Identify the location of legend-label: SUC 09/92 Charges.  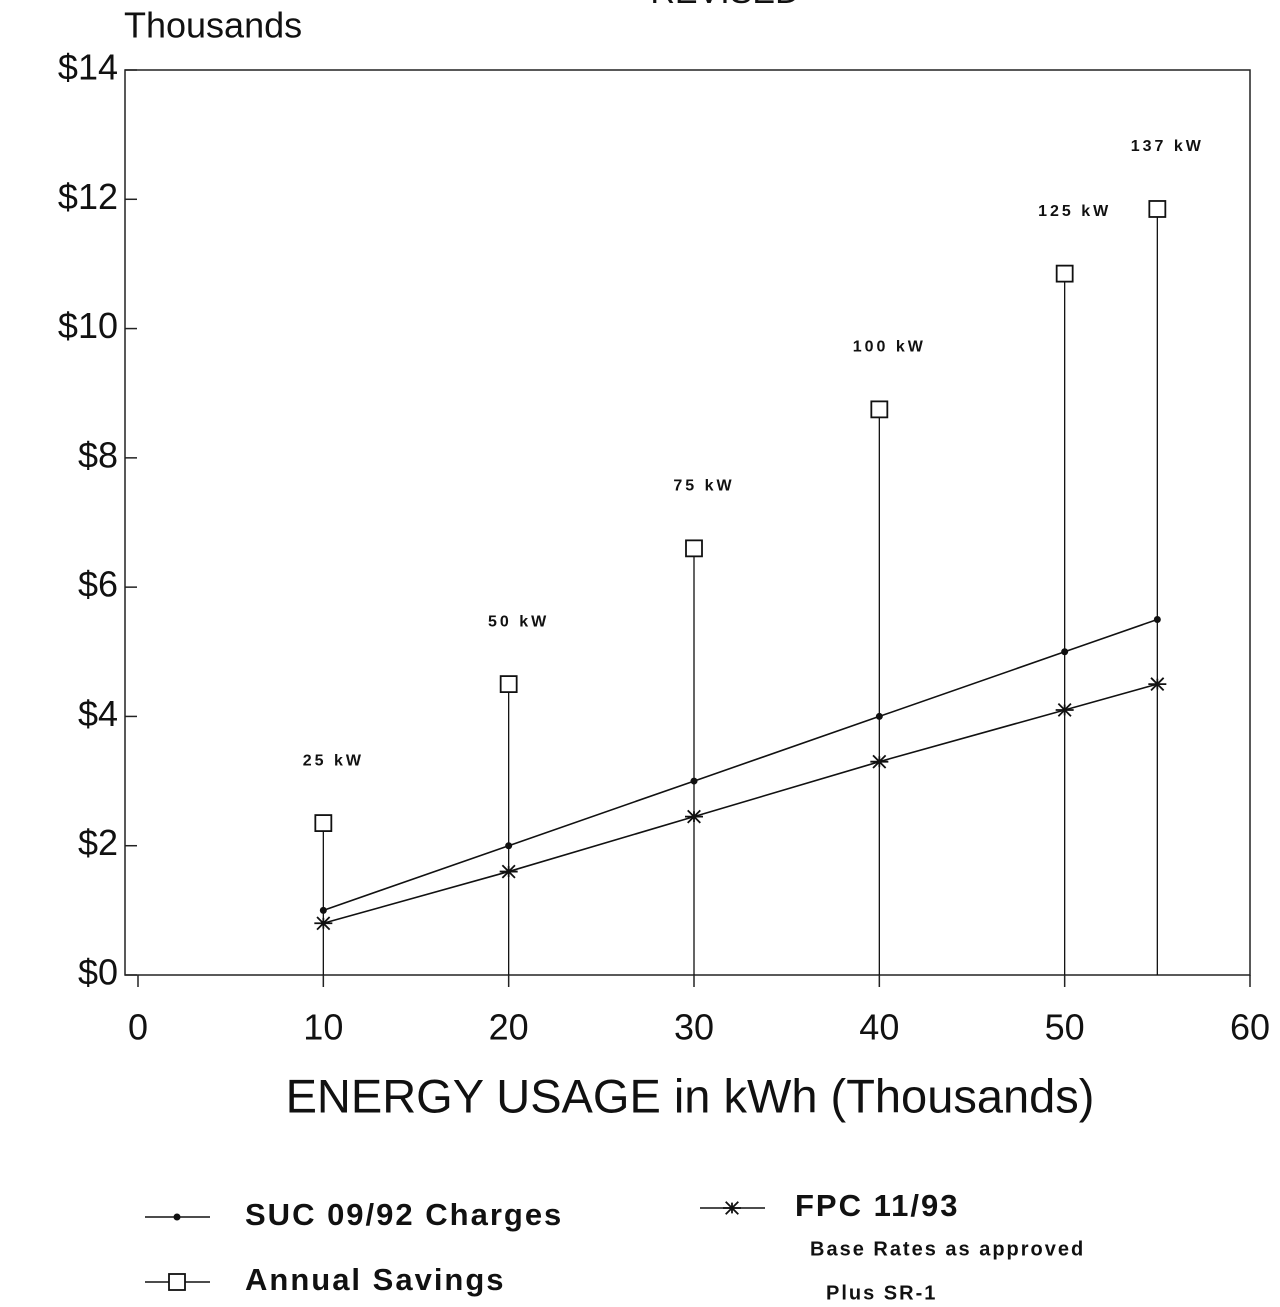
(404, 1214).